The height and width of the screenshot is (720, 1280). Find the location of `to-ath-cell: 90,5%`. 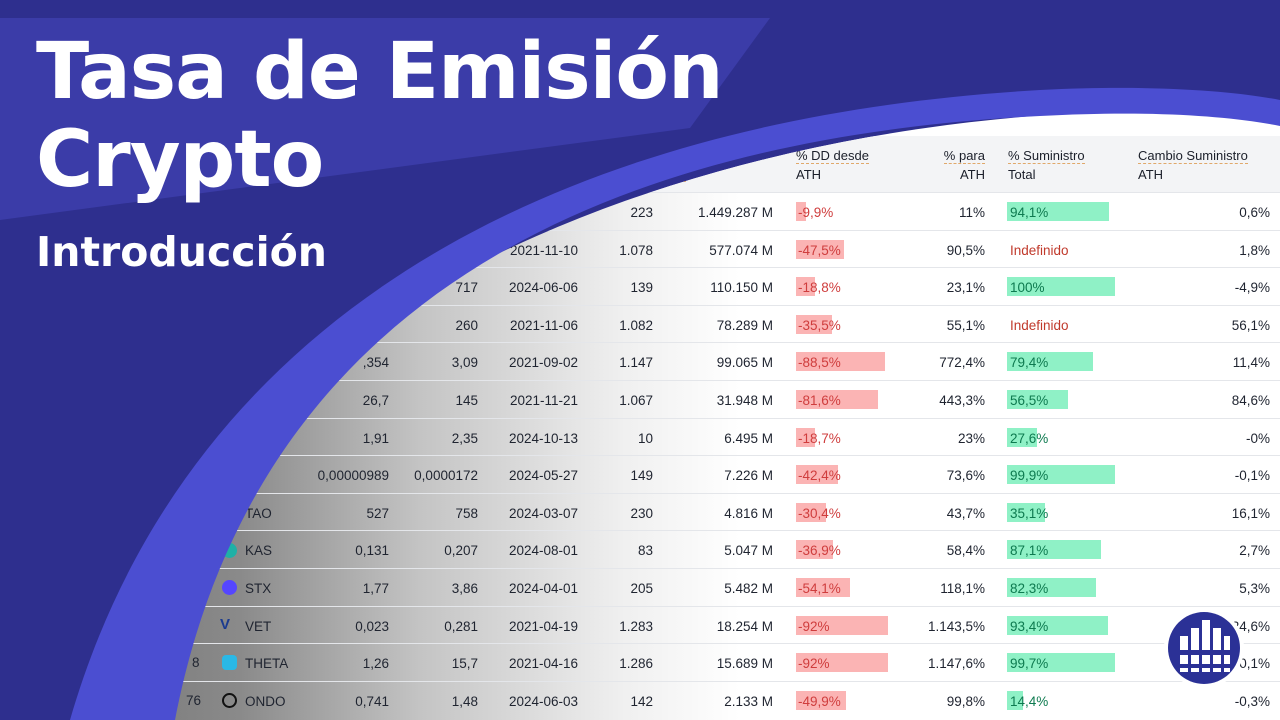

to-ath-cell: 90,5% is located at coordinates (965, 250).